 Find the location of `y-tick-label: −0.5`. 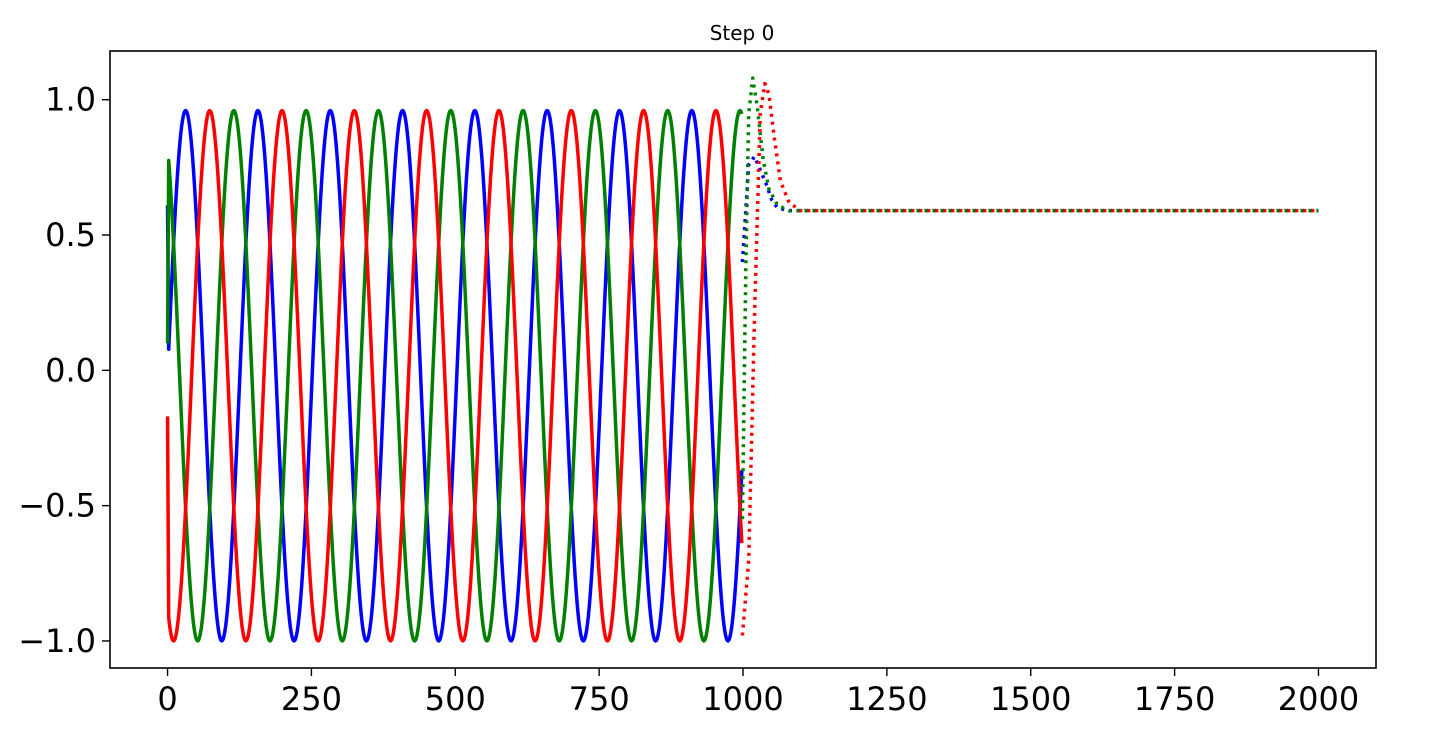

y-tick-label: −0.5 is located at coordinates (57, 506).